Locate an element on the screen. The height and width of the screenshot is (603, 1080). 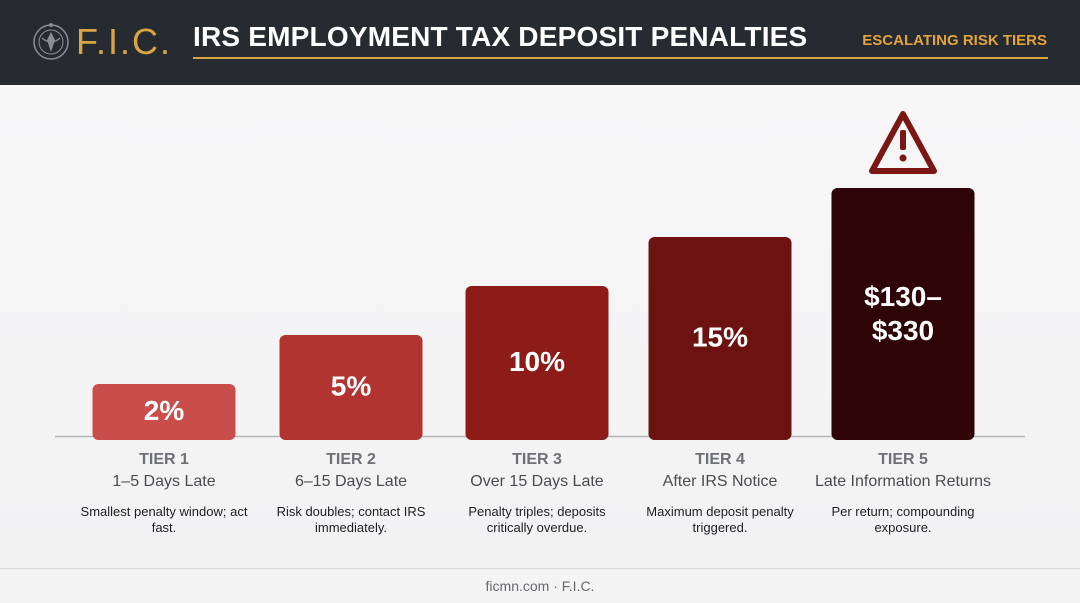
tier-label: TIER 1 is located at coordinates (164, 459).